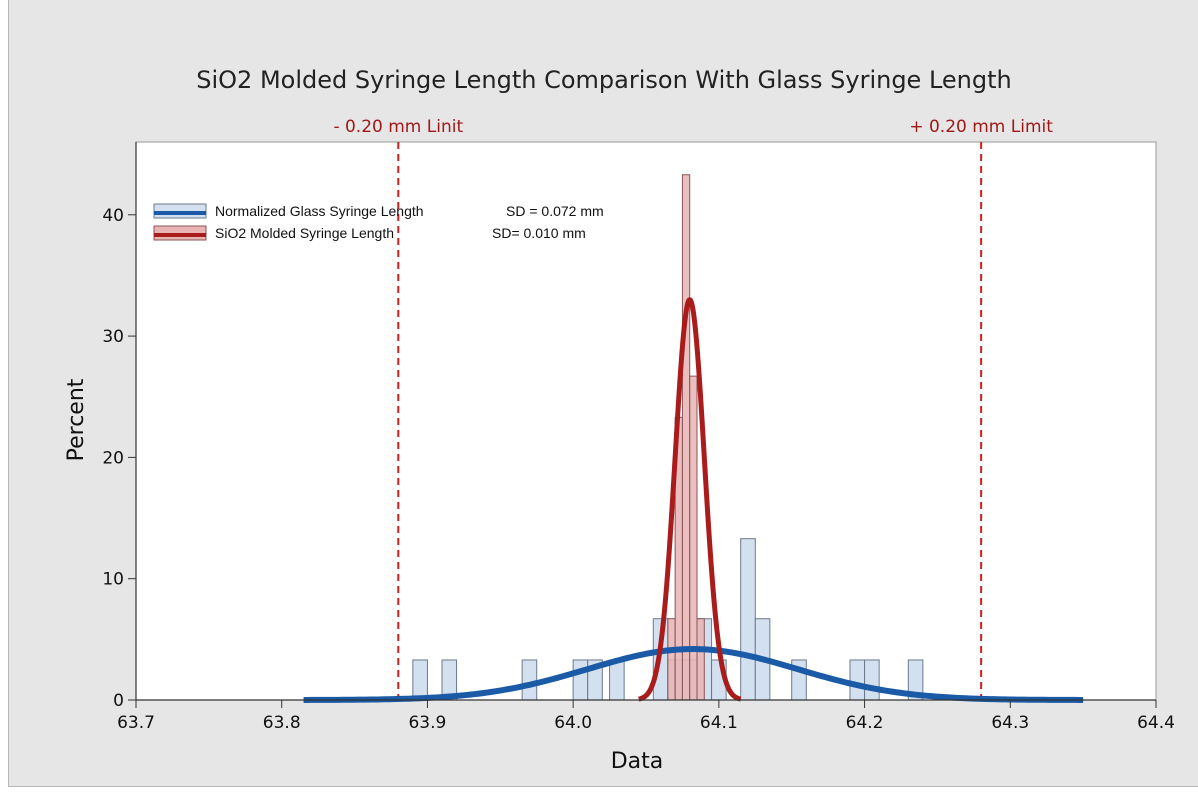 Image resolution: width=1198 pixels, height=796 pixels. Describe the element at coordinates (555, 211) in the screenshot. I see `legend-sd-1: SD = 0.072 mm` at that location.